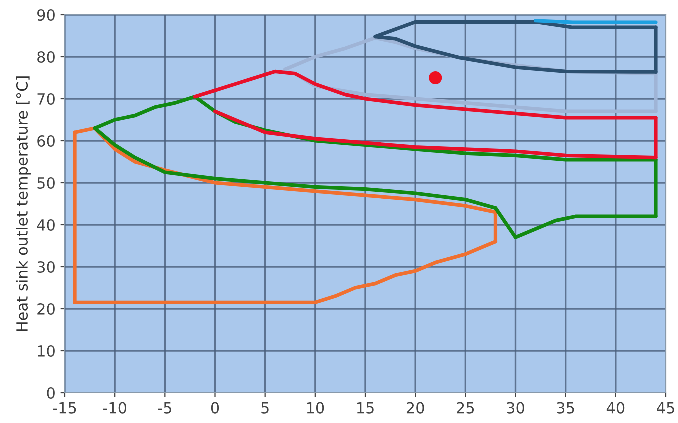 This screenshot has width=678, height=423. I want to click on y-tick-label: 40, so click(46, 225).